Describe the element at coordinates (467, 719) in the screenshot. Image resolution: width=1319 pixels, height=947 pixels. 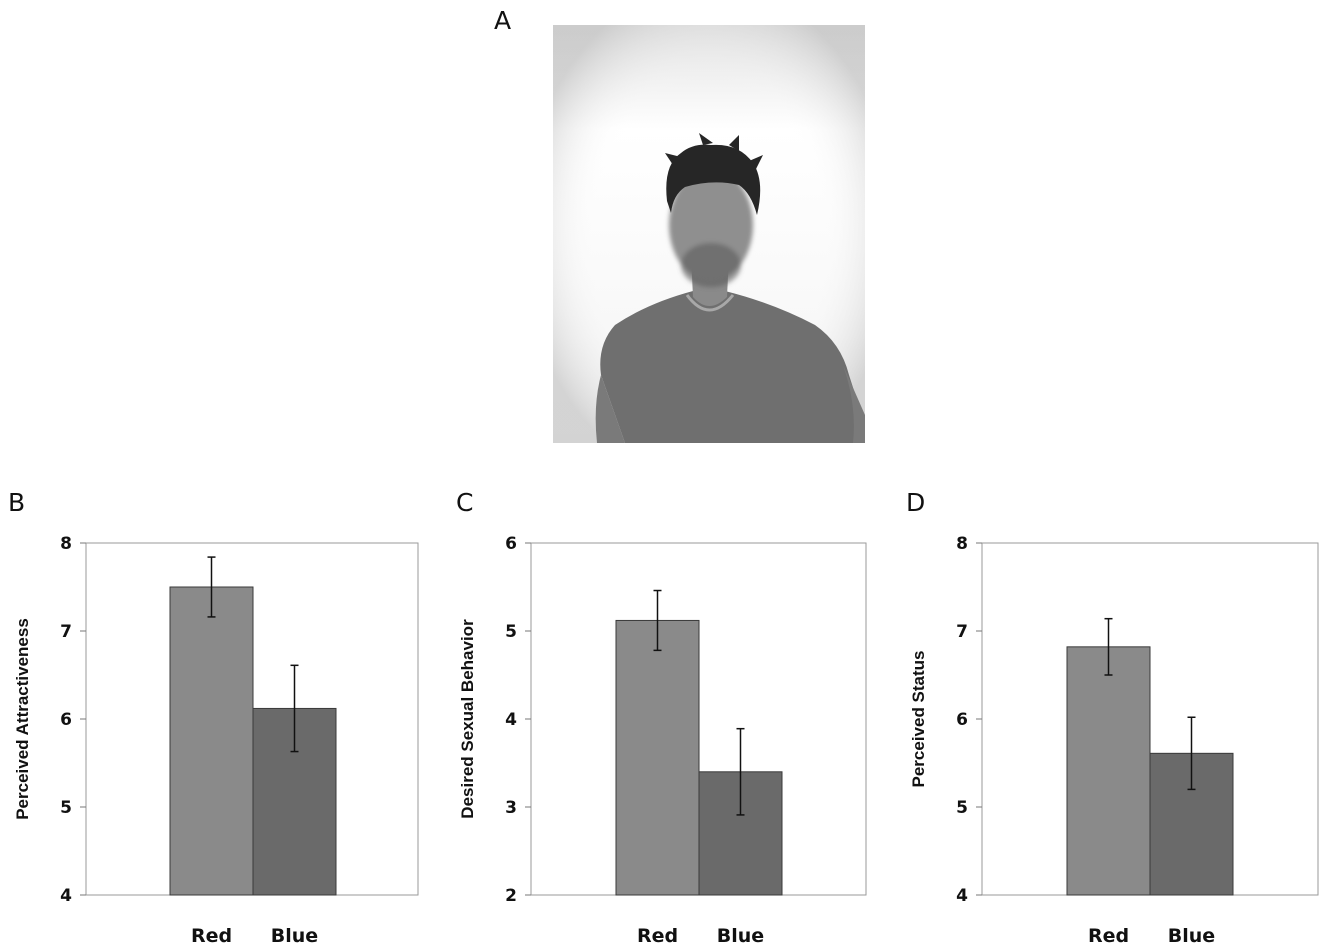
I see `y-axis-label: Desired Sexual Behavior` at that location.